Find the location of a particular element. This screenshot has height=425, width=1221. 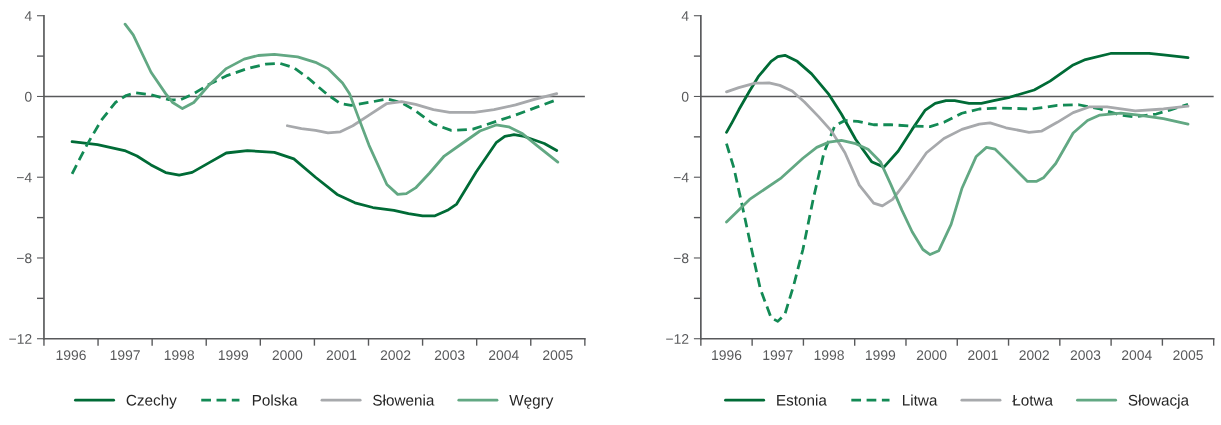

legend-label: Polska is located at coordinates (275, 400).